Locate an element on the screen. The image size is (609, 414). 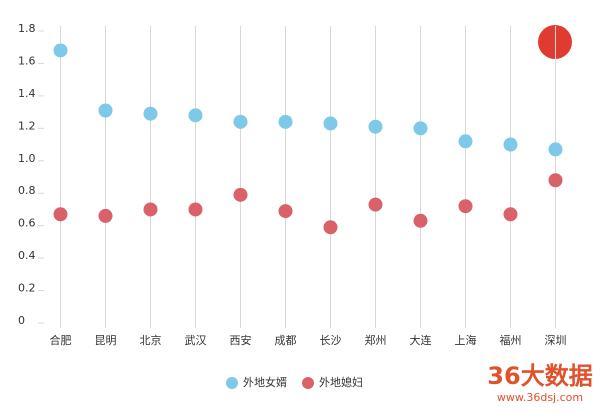
y-tick-label: 0.8 is located at coordinates (27, 190).